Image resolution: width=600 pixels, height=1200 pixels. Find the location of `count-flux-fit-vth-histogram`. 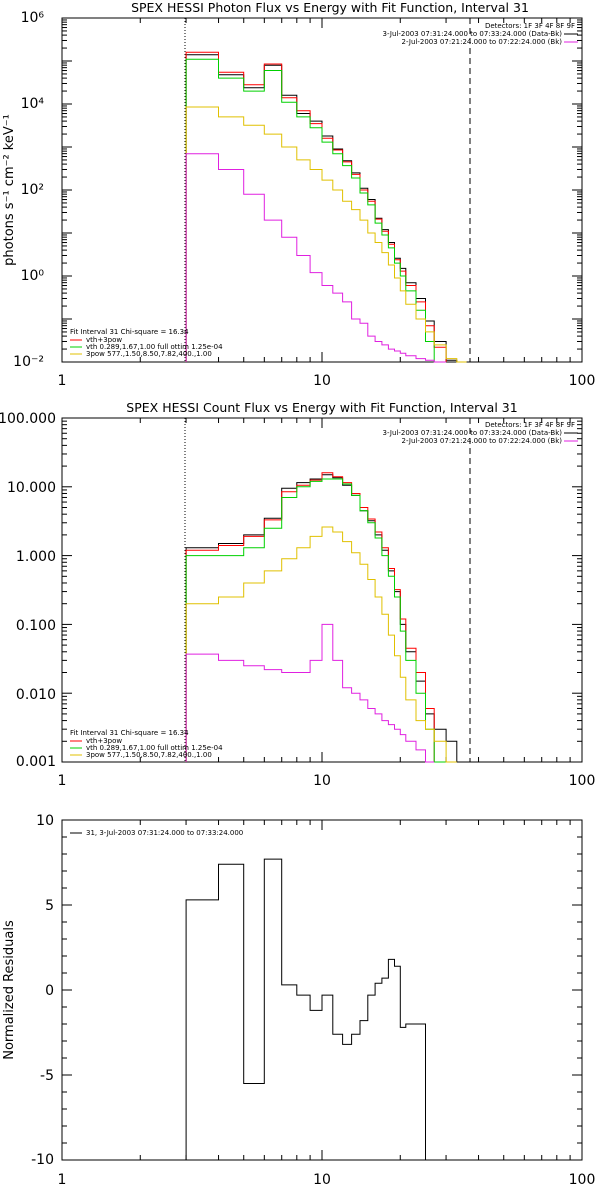

count-flux-fit-vth-histogram is located at coordinates (316, 620).